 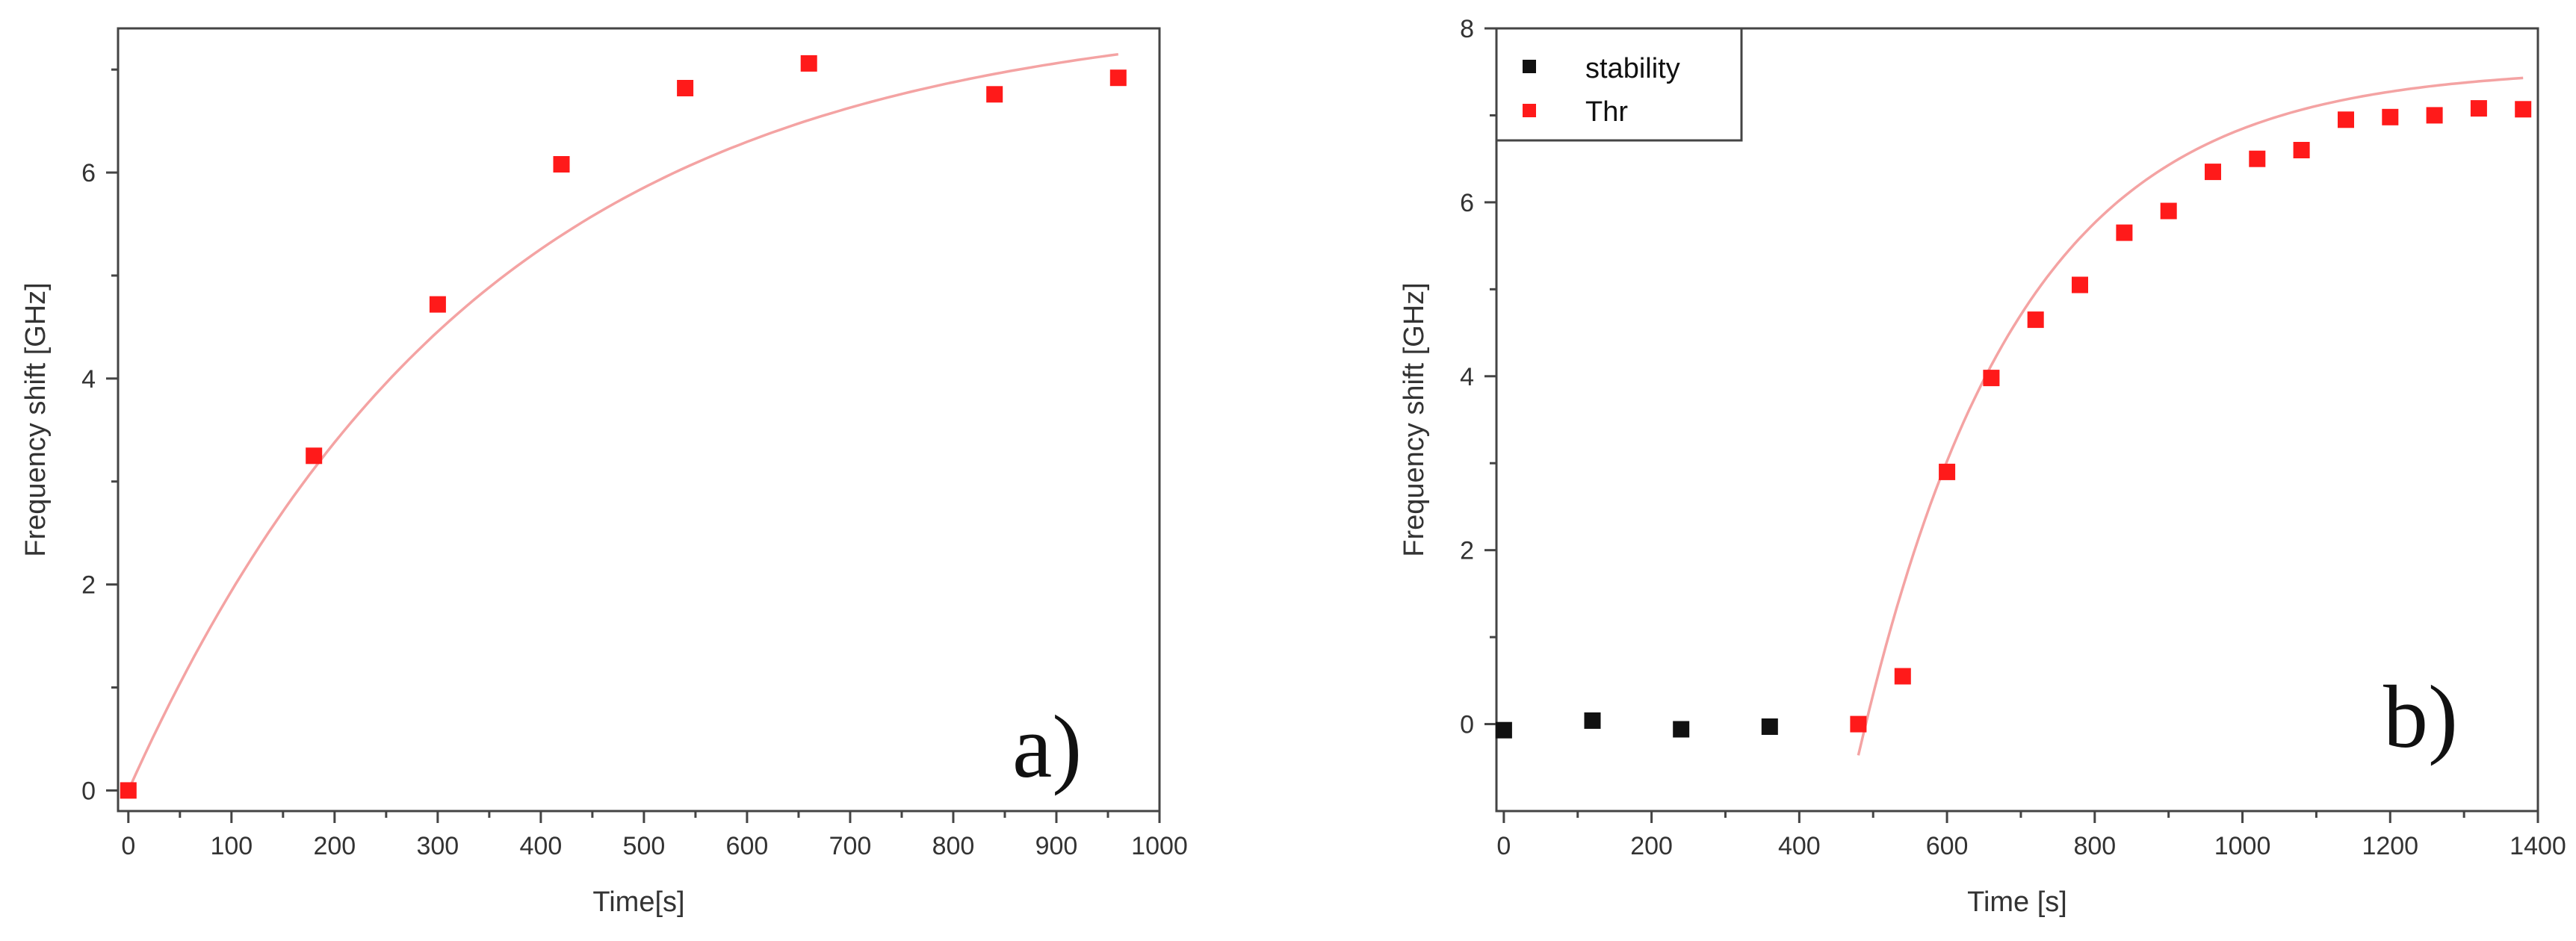 I want to click on panel-a-x-axis-title: Time[s], so click(x=638, y=902).